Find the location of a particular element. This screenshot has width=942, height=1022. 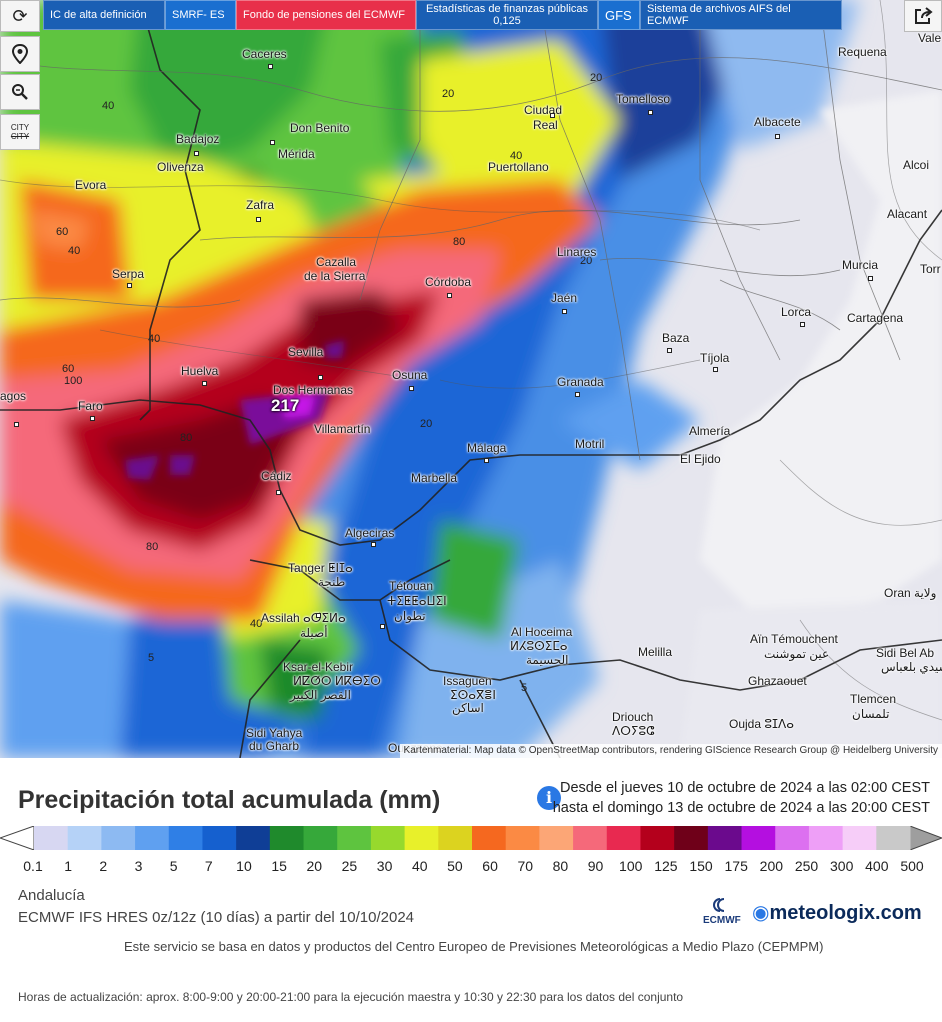

button-label: Fondo de pensiones del ECMWF is located at coordinates (324, 15).